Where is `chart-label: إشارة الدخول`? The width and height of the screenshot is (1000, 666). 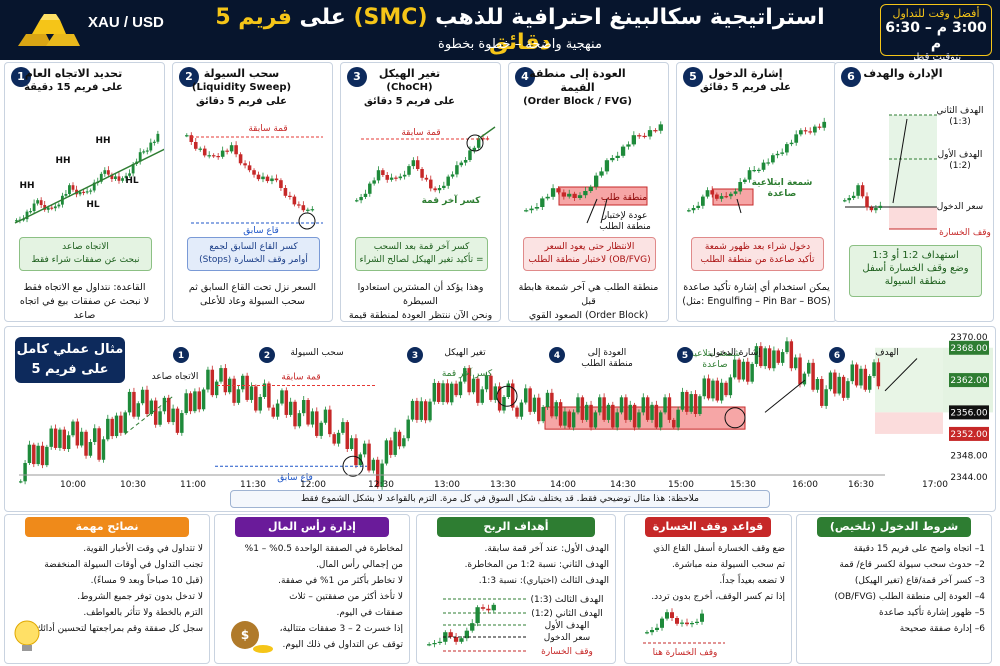
chart-label: إشارة الدخول is located at coordinates (734, 353).